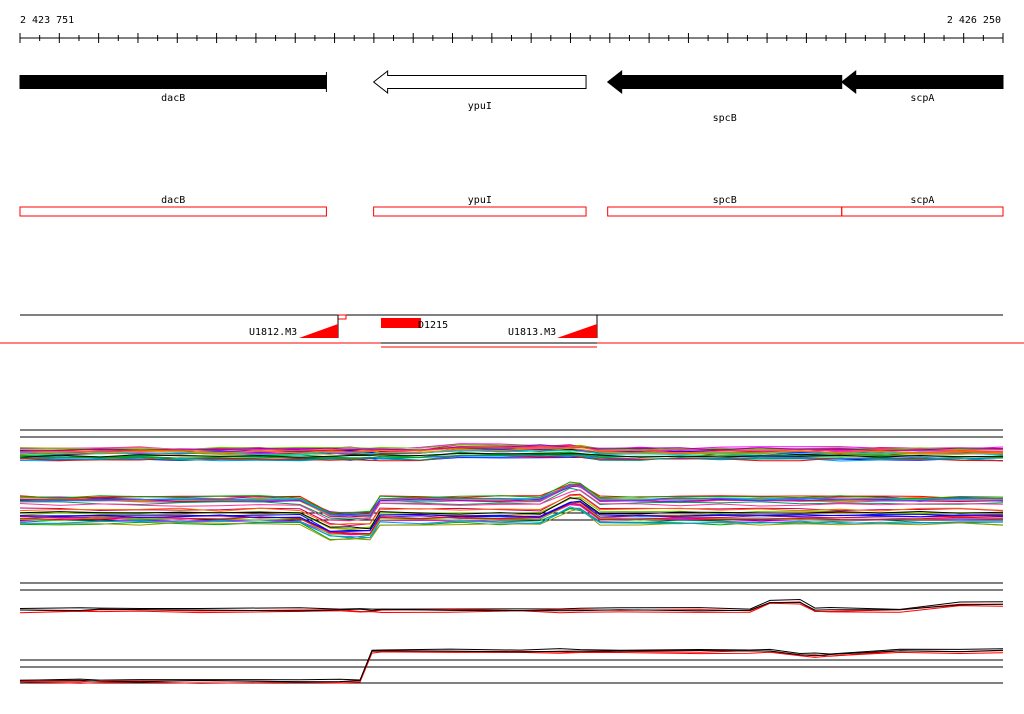  I want to click on gene-track: dacB ypuI spcB scpA, so click(511, 96).